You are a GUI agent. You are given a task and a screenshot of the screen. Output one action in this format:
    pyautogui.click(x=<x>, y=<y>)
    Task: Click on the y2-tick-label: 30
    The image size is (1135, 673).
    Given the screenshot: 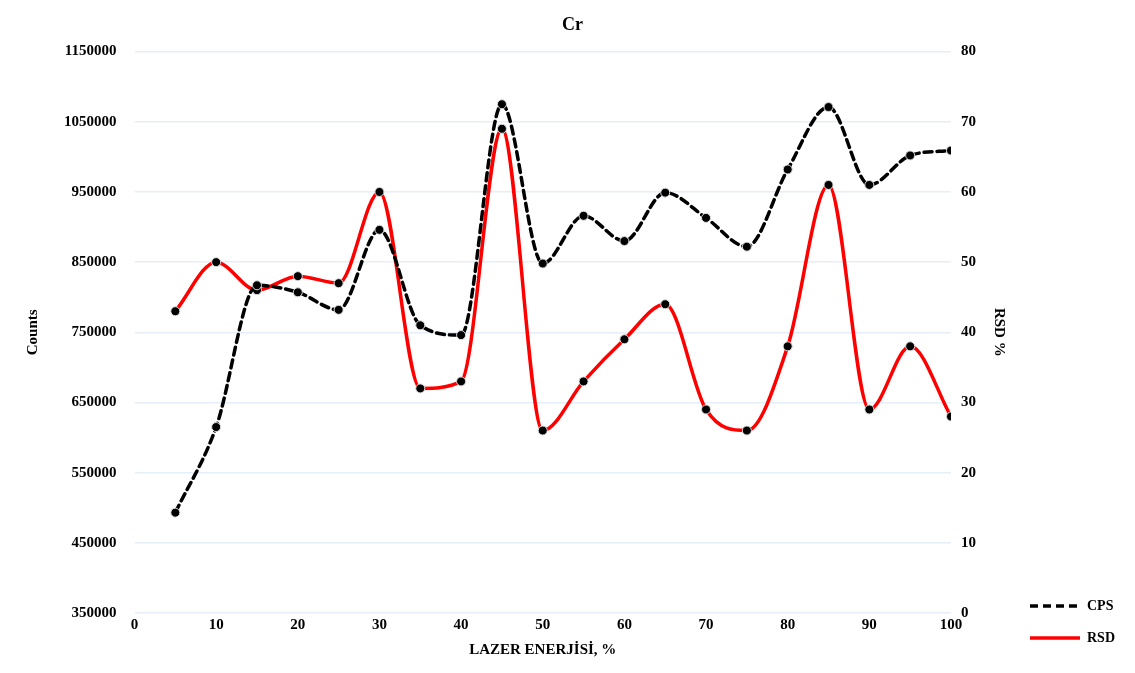 What is the action you would take?
    pyautogui.click(x=968, y=401)
    